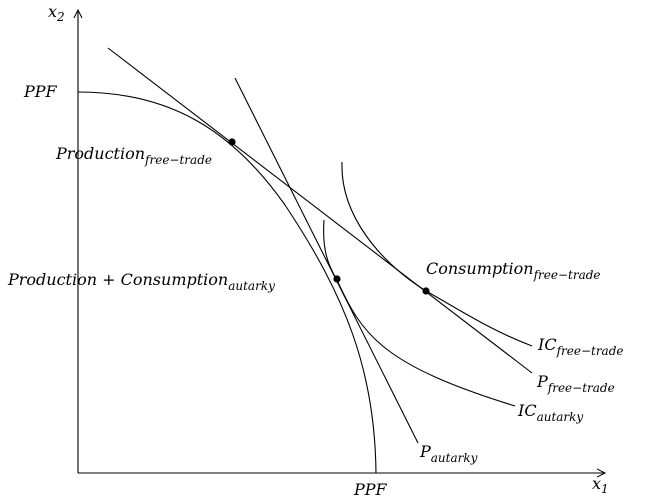 This screenshot has height=503, width=658. Describe the element at coordinates (550, 412) in the screenshot. I see `ic-autarky-label: ICautarky` at that location.